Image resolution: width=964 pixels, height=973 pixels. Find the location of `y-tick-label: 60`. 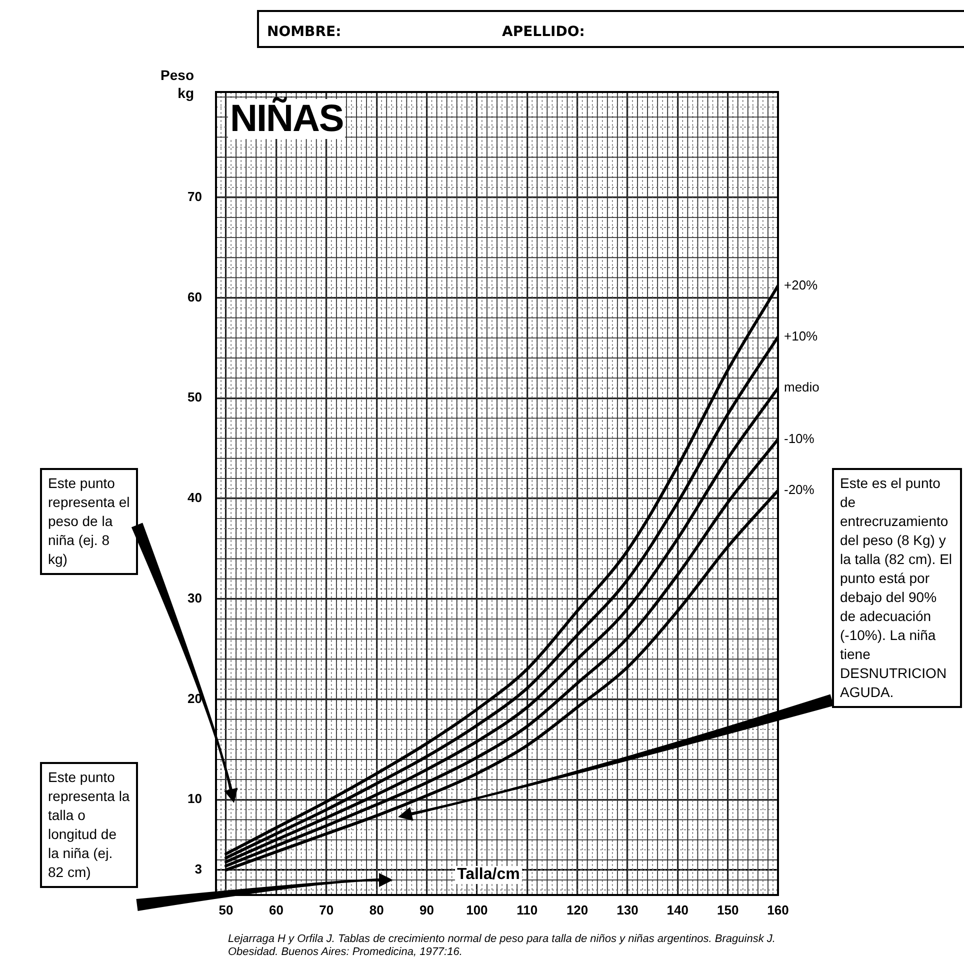

y-tick-label: 60 is located at coordinates (195, 296).